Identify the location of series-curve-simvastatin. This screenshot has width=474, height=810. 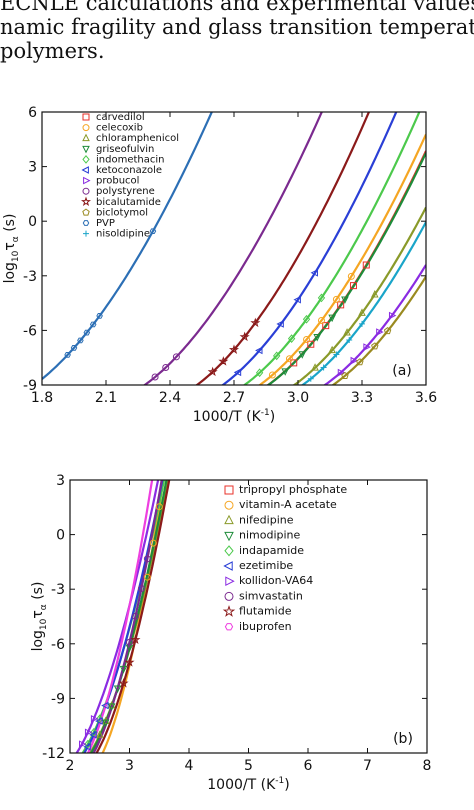
(127, 616).